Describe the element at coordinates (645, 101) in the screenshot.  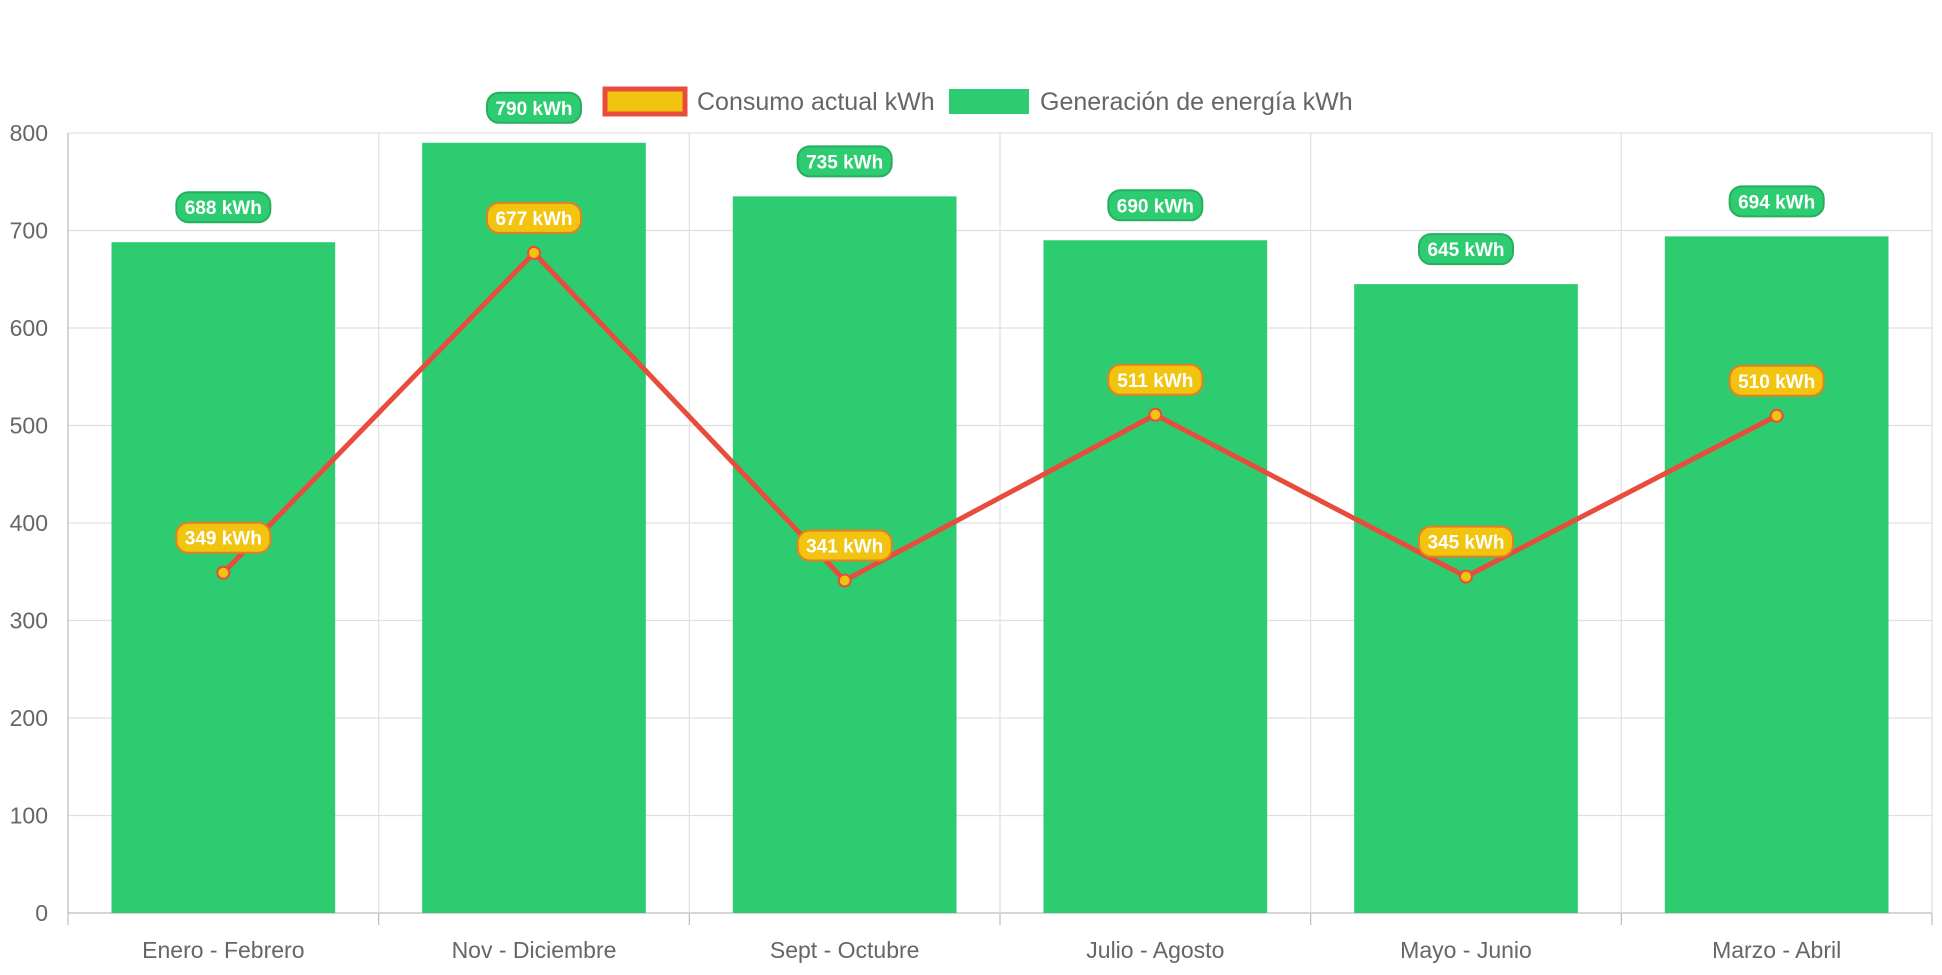
I see `legend-swatch-consumo` at that location.